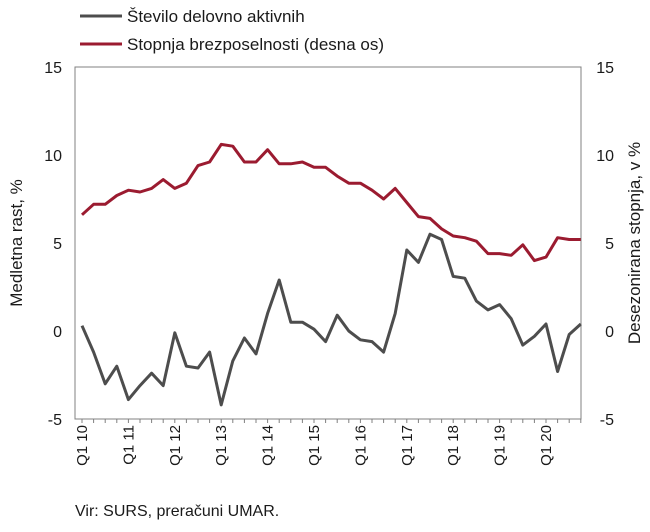 The image size is (650, 532). What do you see at coordinates (314, 445) in the screenshot?
I see `x-tick-label: Q1 15` at bounding box center [314, 445].